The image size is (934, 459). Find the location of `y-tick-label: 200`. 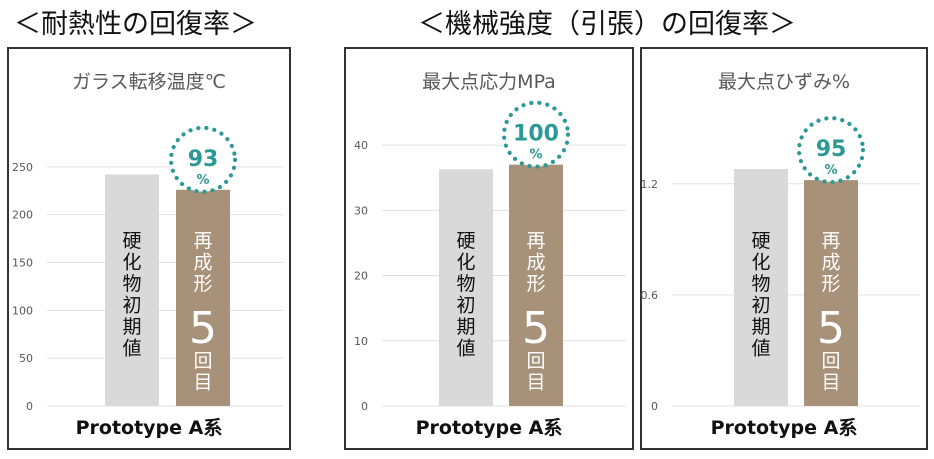

y-tick-label: 200 is located at coordinates (22, 215).